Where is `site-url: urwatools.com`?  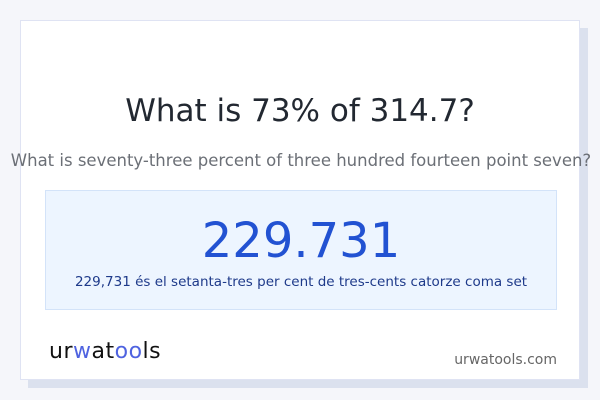 site-url: urwatools.com is located at coordinates (505, 360).